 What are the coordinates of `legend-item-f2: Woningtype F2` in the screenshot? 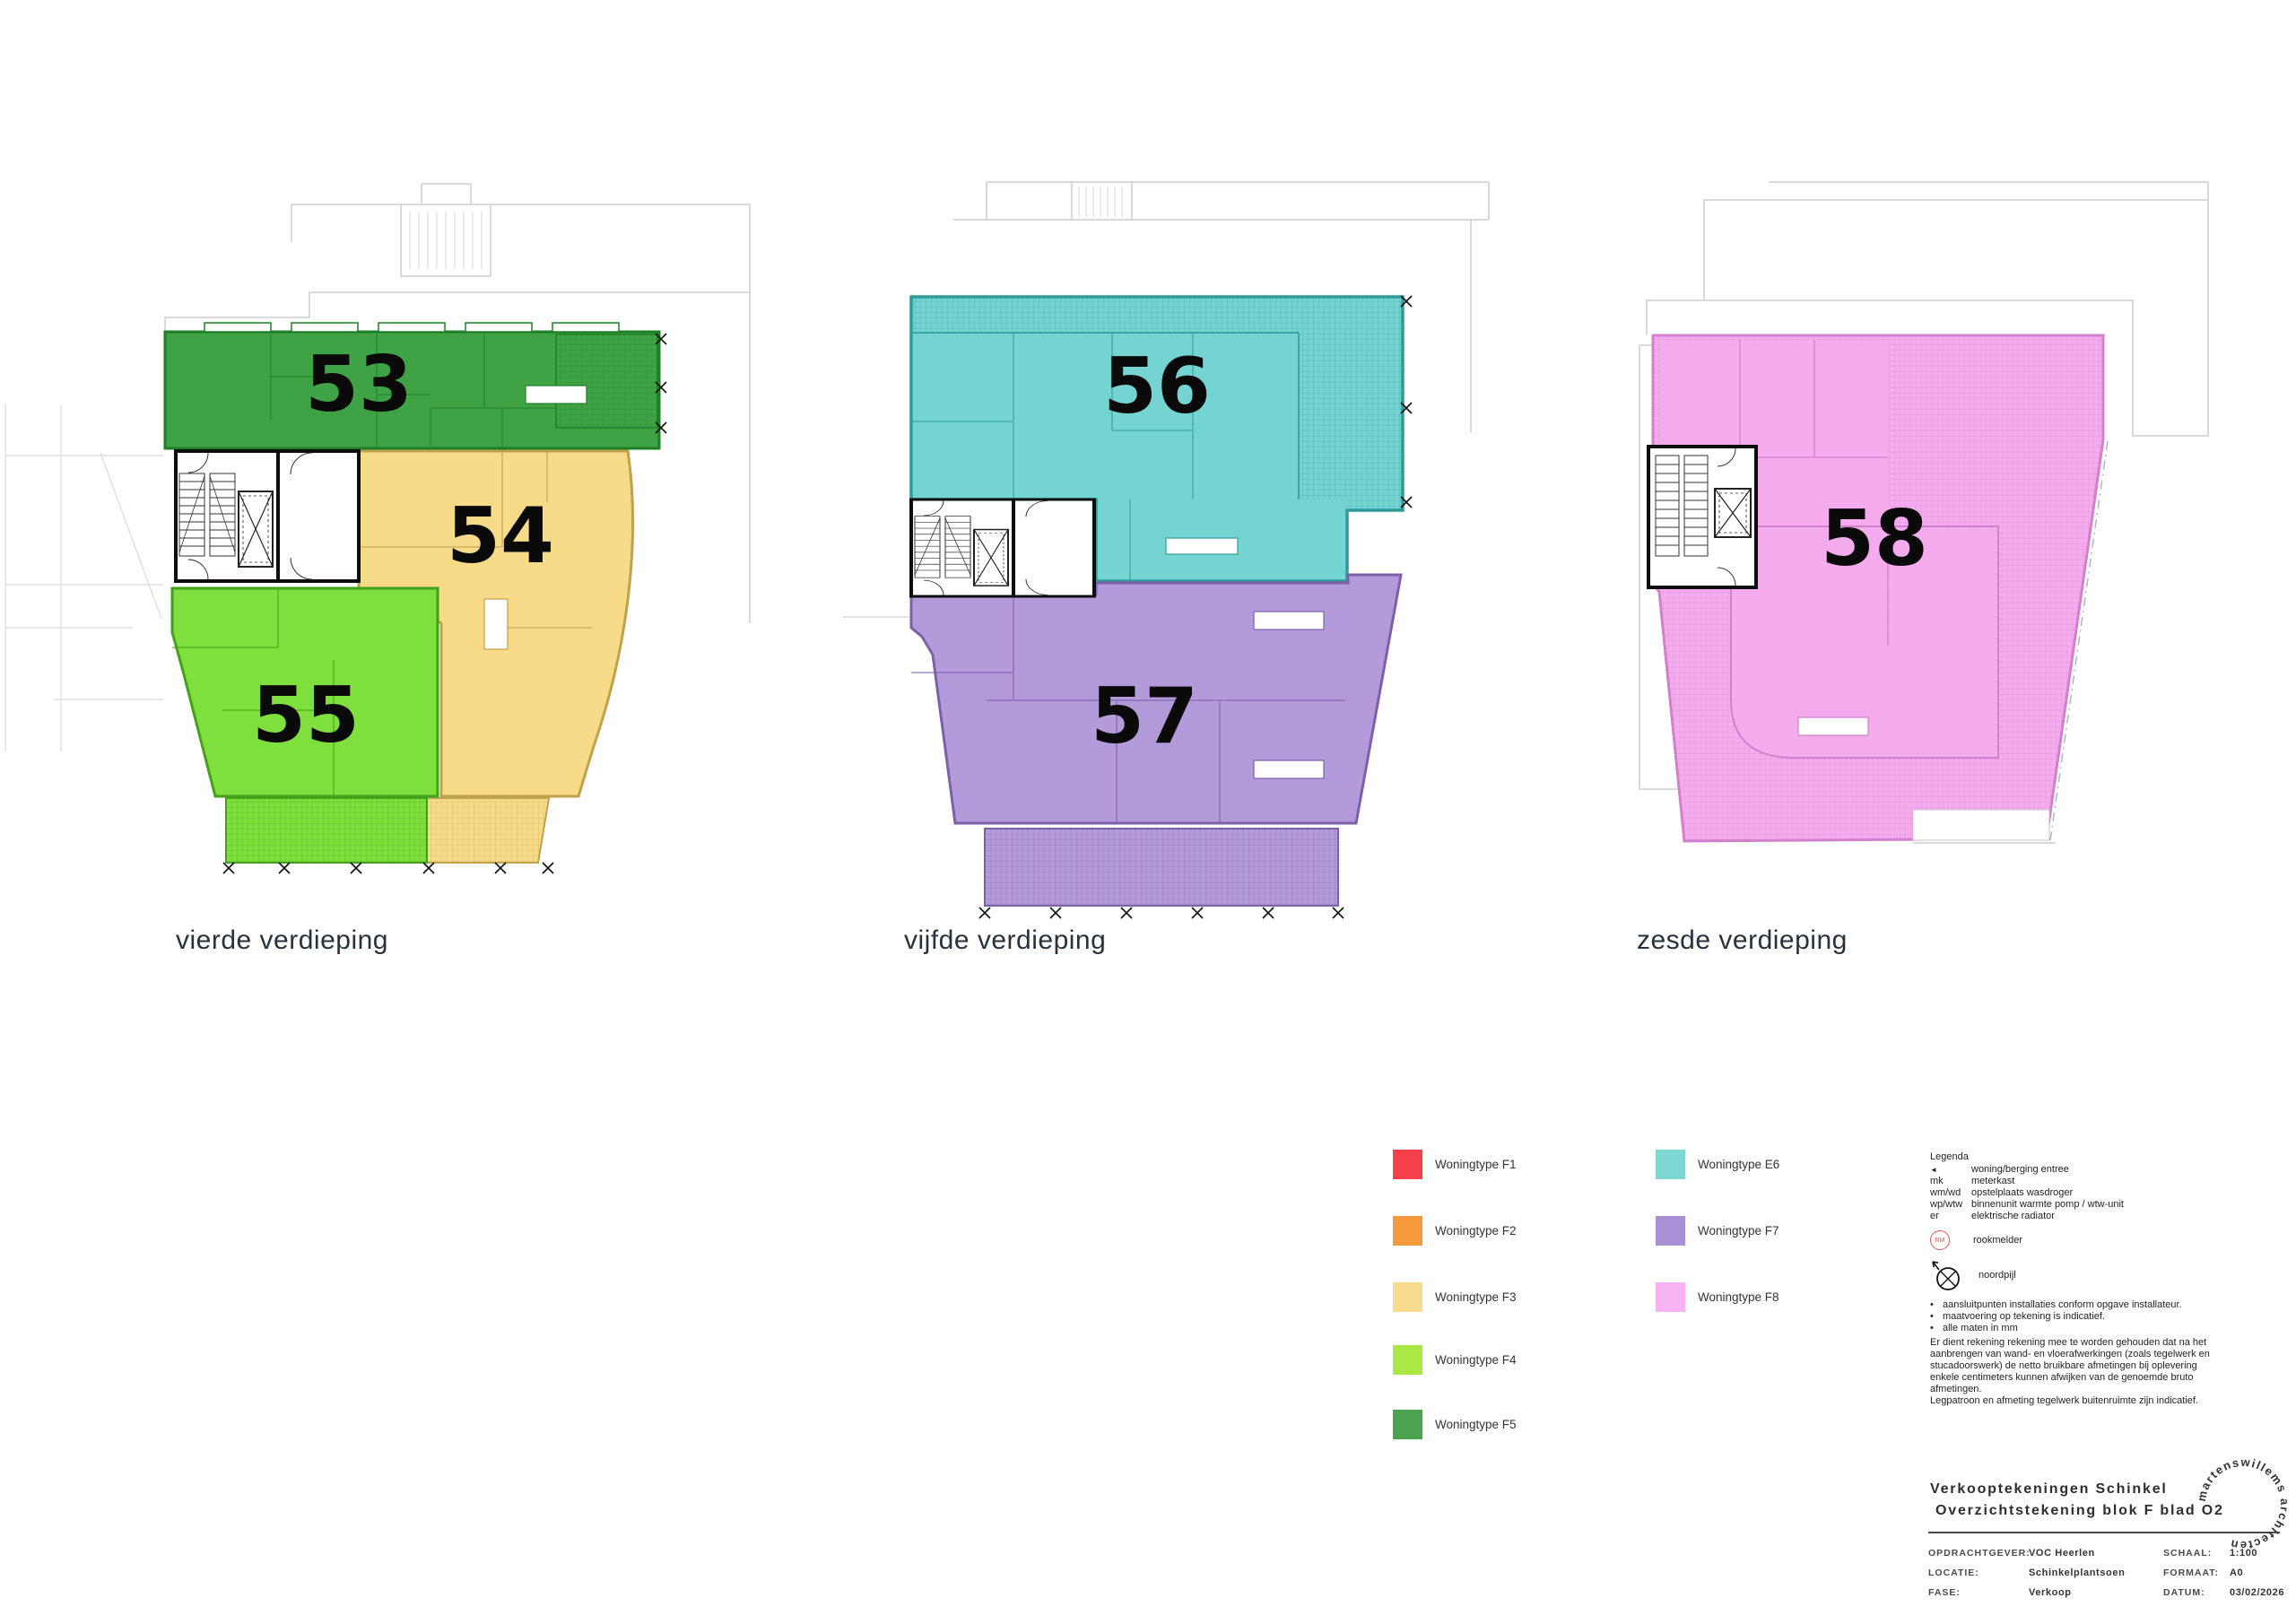 It's located at (1455, 1231).